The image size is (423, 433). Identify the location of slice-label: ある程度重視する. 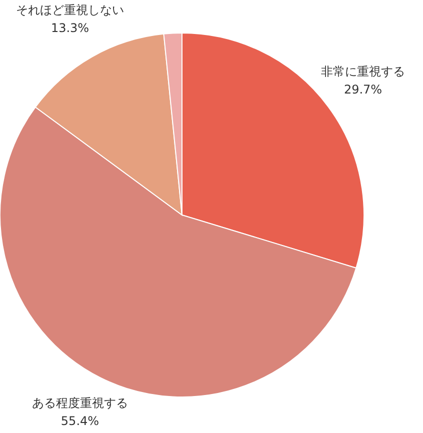
(80, 403).